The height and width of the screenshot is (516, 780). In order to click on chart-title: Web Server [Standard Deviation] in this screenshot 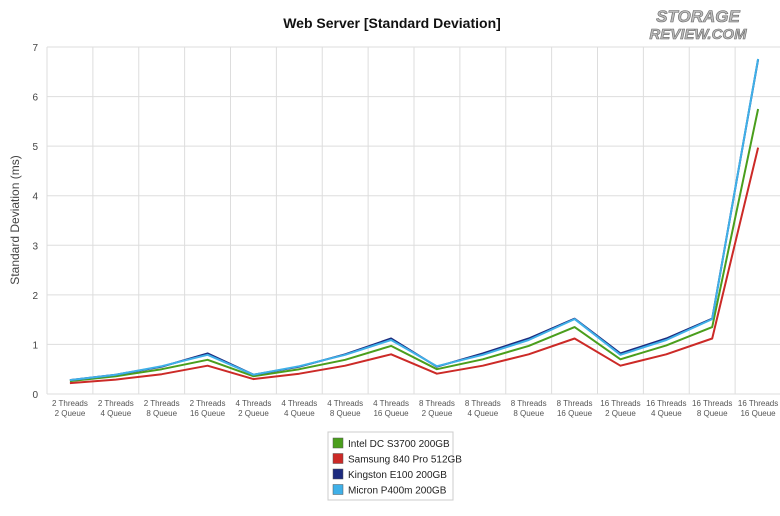, I will do `click(392, 23)`.